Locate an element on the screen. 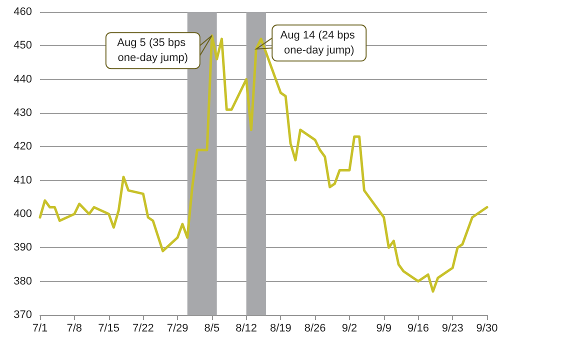 The width and height of the screenshot is (578, 349). annotation: Aug 5 (35 bps one-day jump) is located at coordinates (153, 50).